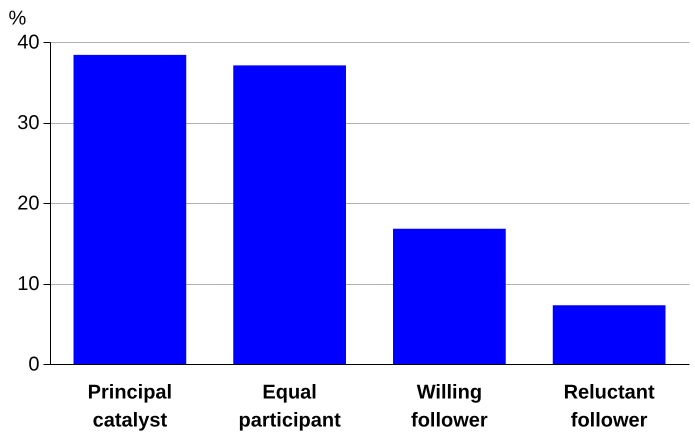 Image resolution: width=695 pixels, height=436 pixels. What do you see at coordinates (28, 284) in the screenshot?
I see `y-tick-label: 10` at bounding box center [28, 284].